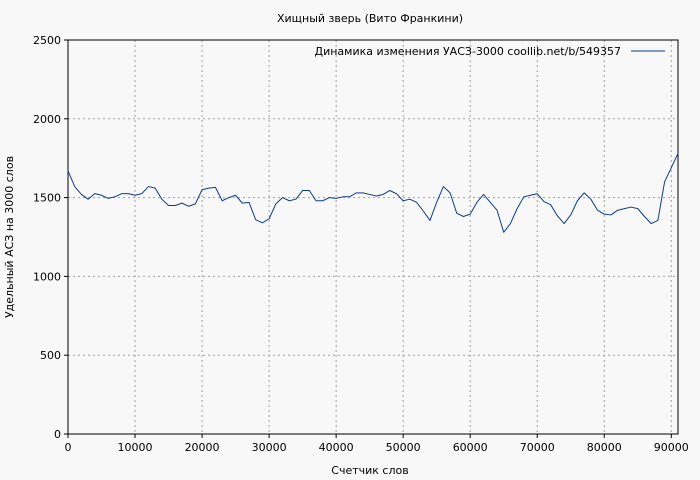  I want to click on y-tick-label: 2500, so click(47, 40).